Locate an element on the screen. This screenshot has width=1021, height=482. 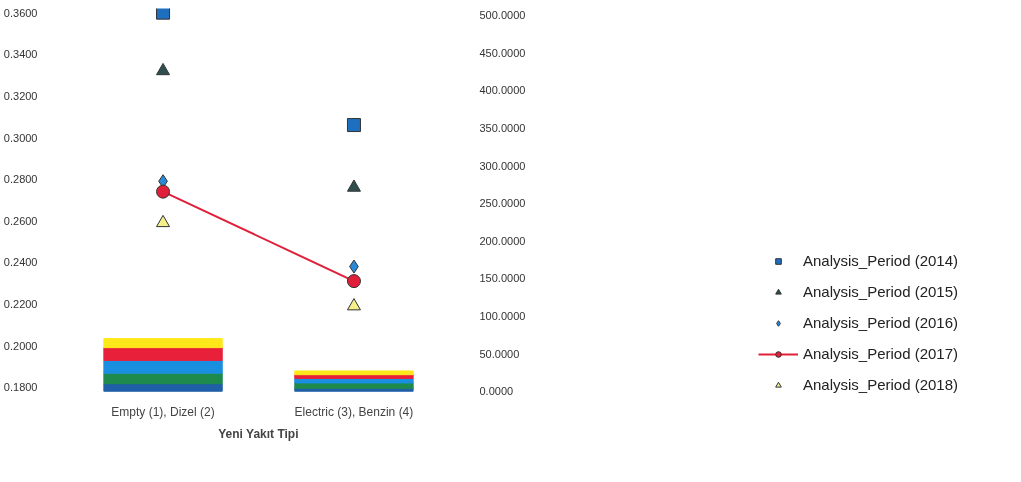
y2-tick-label: 350.0000 is located at coordinates (502, 128).